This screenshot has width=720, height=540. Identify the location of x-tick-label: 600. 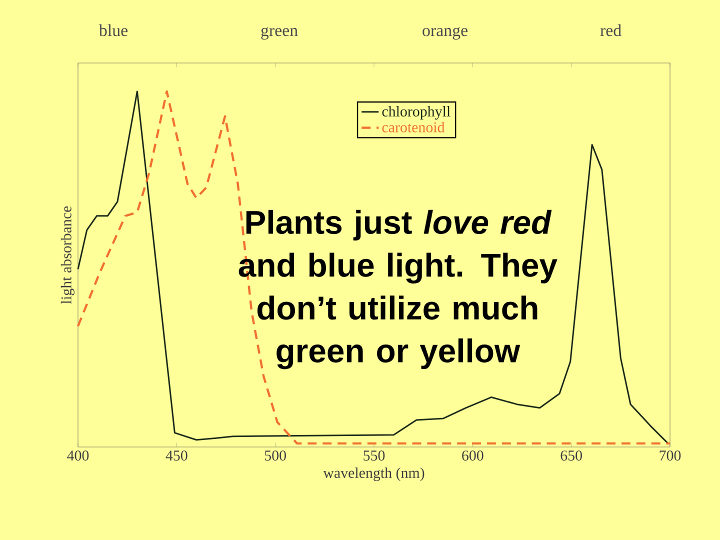
(473, 455).